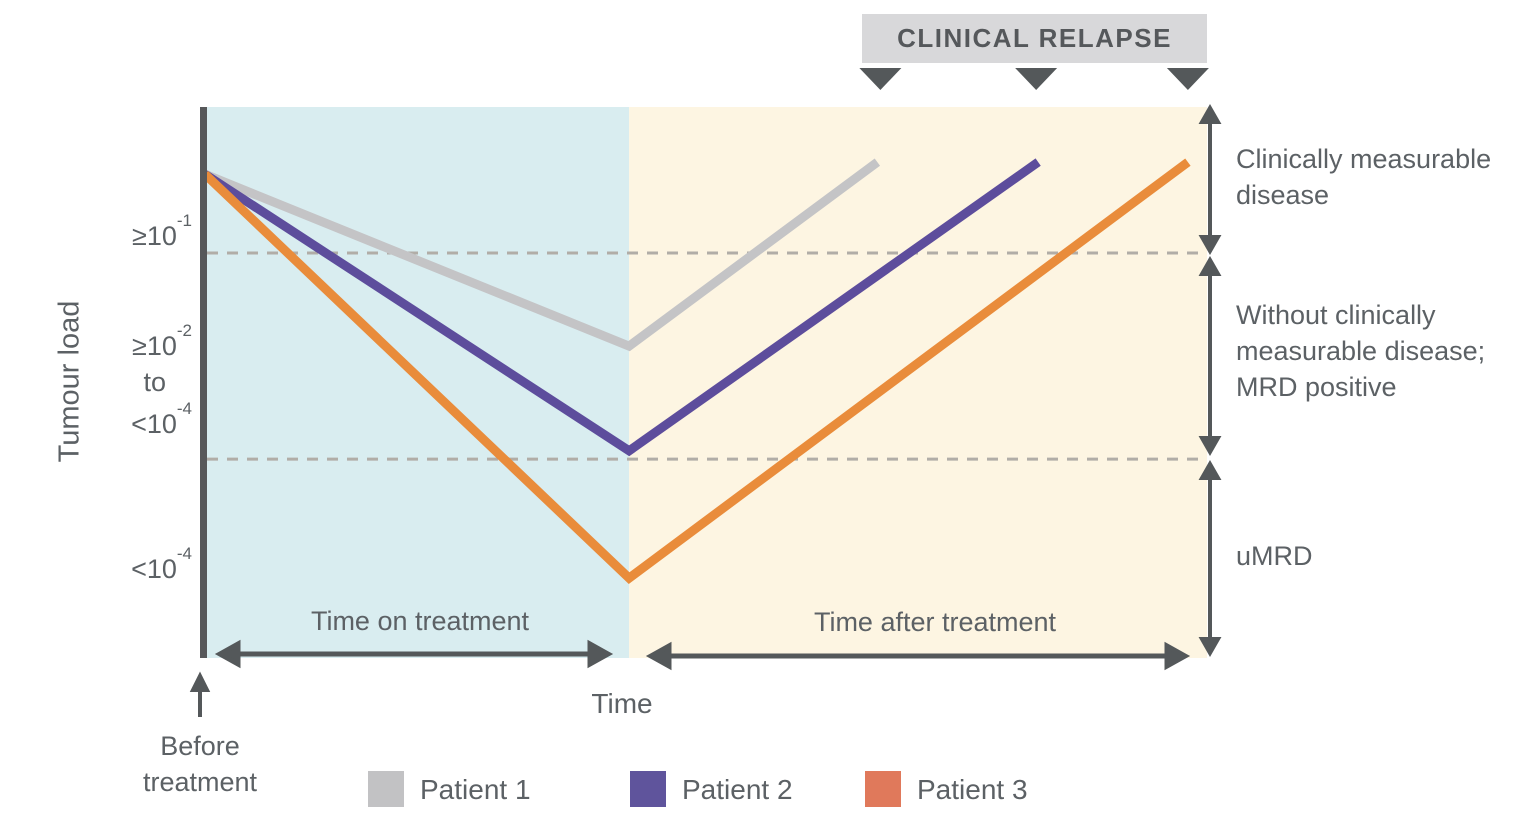  Describe the element at coordinates (154, 382) in the screenshot. I see `y-tick-line2: to` at that location.